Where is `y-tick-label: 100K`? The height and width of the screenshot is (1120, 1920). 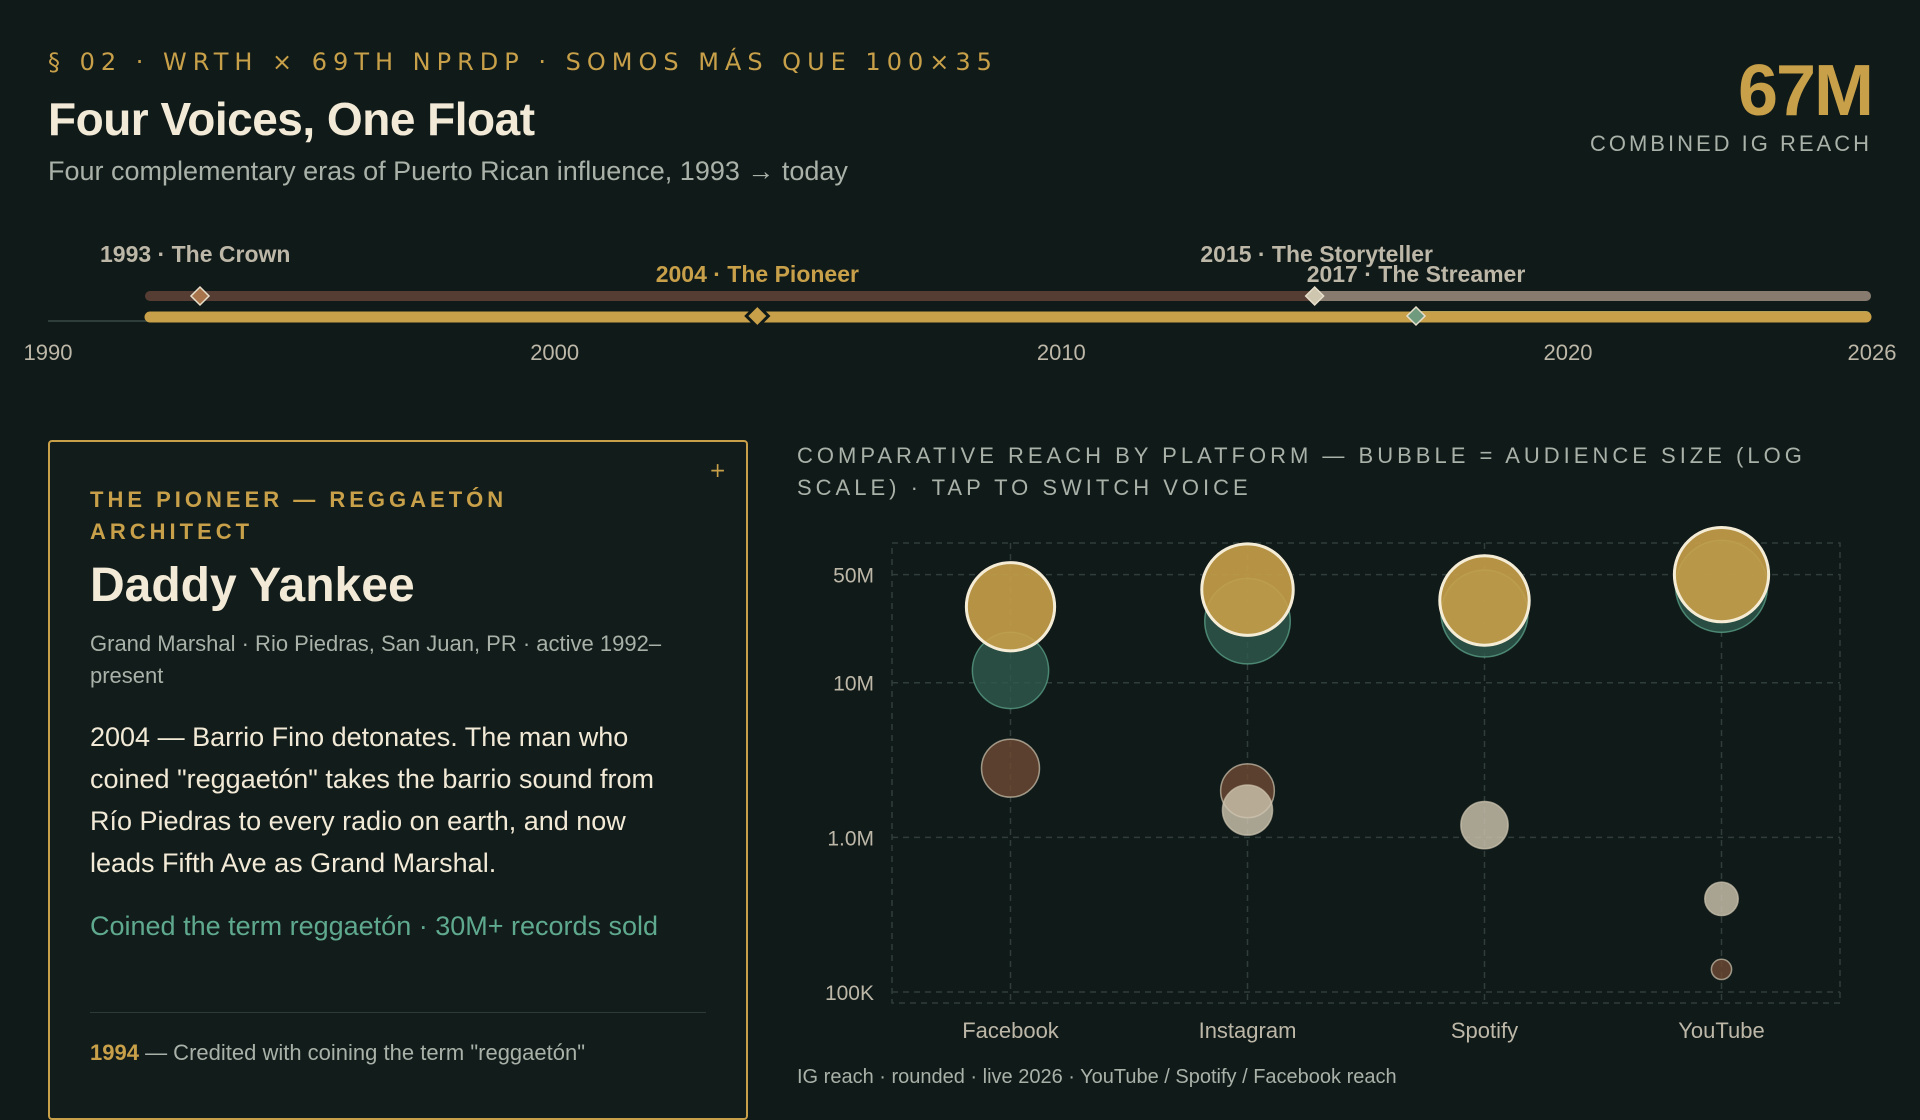
y-tick-label: 100K is located at coordinates (849, 993).